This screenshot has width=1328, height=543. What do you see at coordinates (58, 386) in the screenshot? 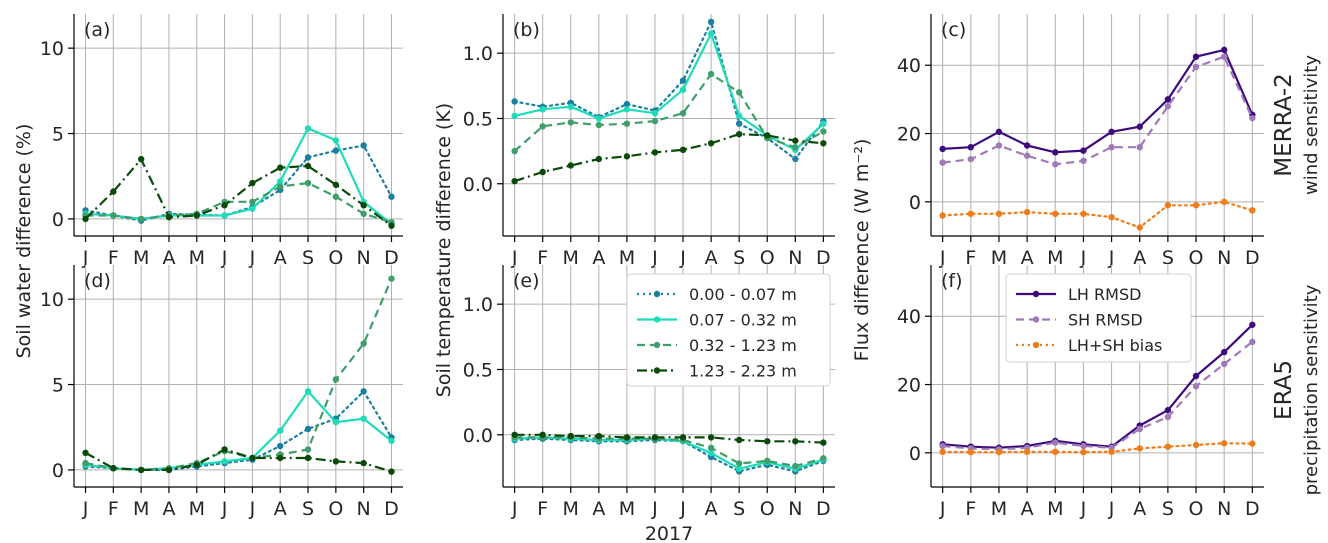
I see `y-tick-label: 5` at bounding box center [58, 386].